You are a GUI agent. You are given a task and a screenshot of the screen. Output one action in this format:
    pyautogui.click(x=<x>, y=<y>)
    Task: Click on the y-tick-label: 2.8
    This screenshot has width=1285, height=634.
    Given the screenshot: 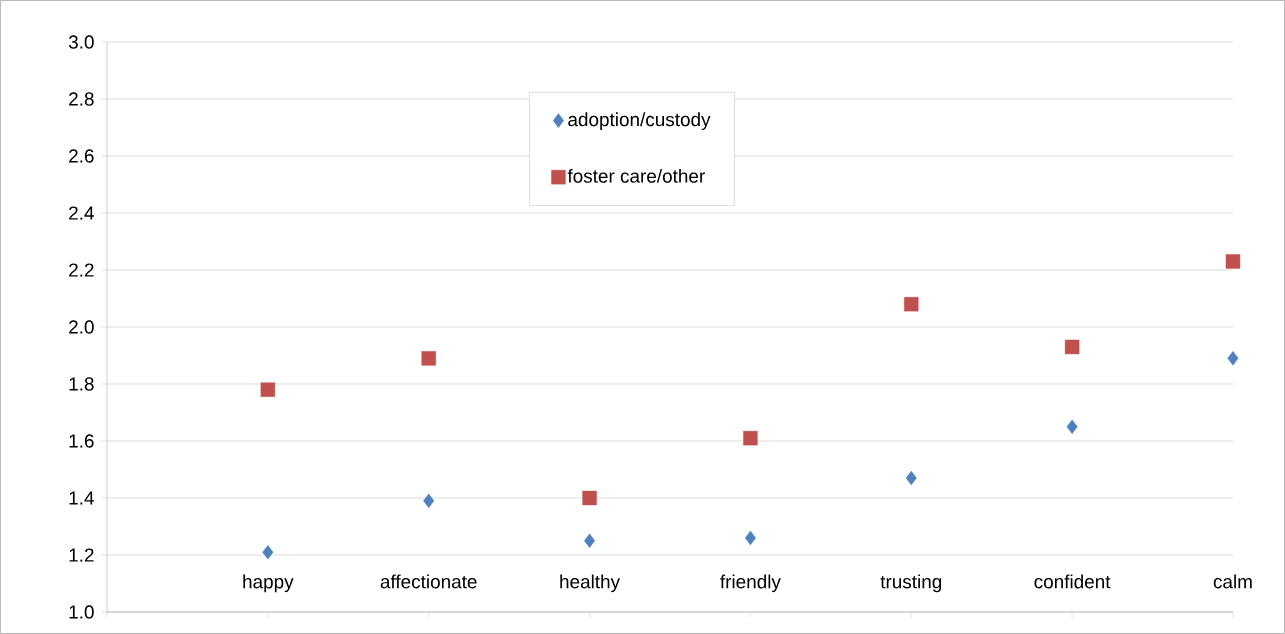 What is the action you would take?
    pyautogui.click(x=81, y=99)
    